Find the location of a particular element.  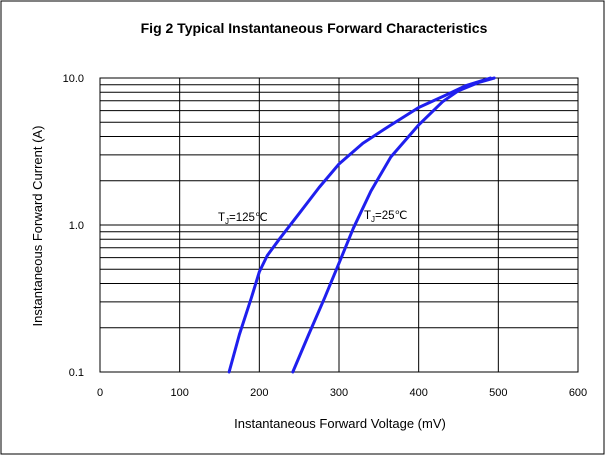

y-tick-label: 0.1 is located at coordinates (76, 373).